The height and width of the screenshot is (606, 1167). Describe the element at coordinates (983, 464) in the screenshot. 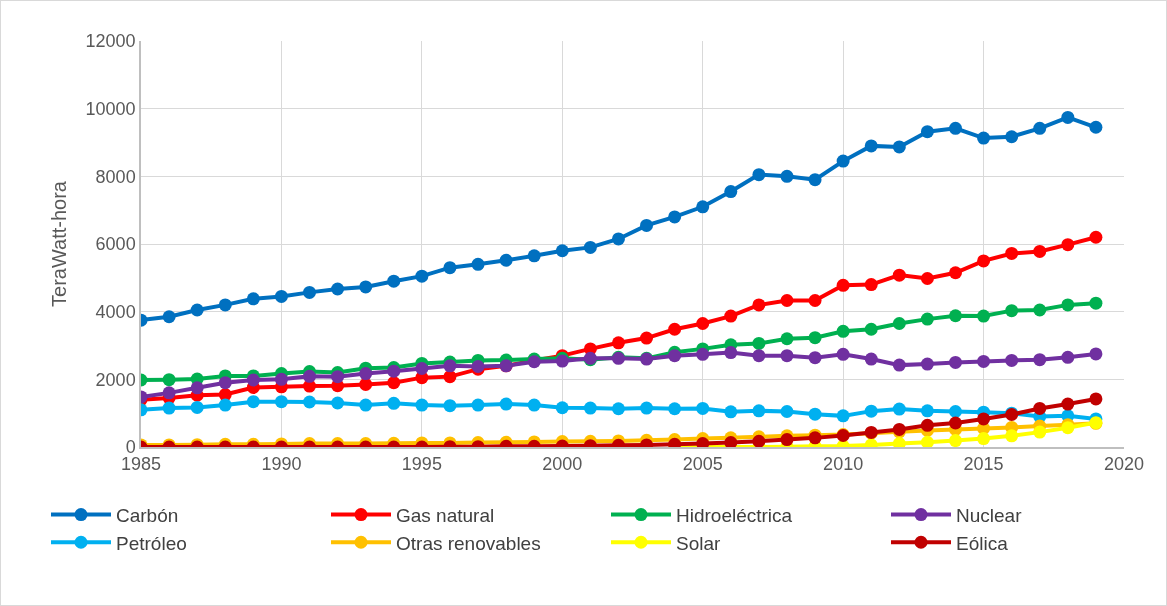

I see `x-tick-label: 2015` at that location.